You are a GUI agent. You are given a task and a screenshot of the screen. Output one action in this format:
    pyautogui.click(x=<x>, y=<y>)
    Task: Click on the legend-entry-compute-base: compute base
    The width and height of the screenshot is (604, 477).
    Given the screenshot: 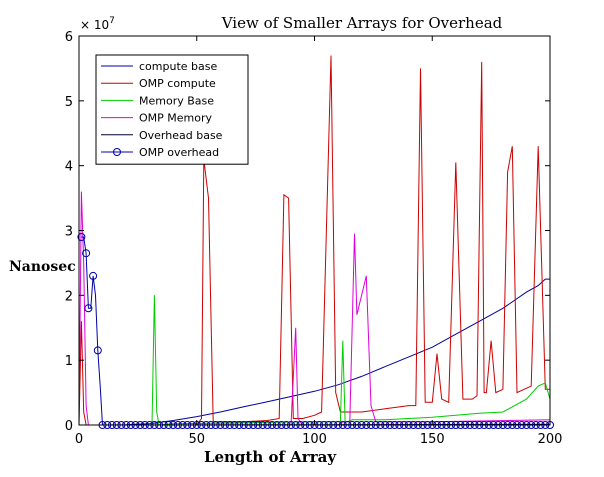 What is the action you would take?
    pyautogui.click(x=159, y=66)
    